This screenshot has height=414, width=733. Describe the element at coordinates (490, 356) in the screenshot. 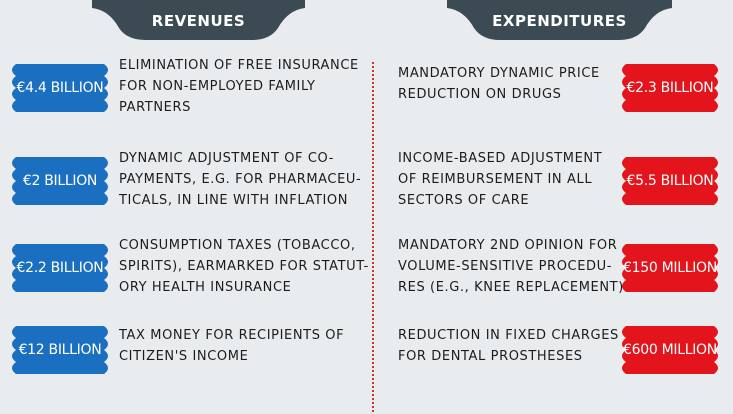

I see `description-line: FOR DENTAL PROSTHESES` at that location.